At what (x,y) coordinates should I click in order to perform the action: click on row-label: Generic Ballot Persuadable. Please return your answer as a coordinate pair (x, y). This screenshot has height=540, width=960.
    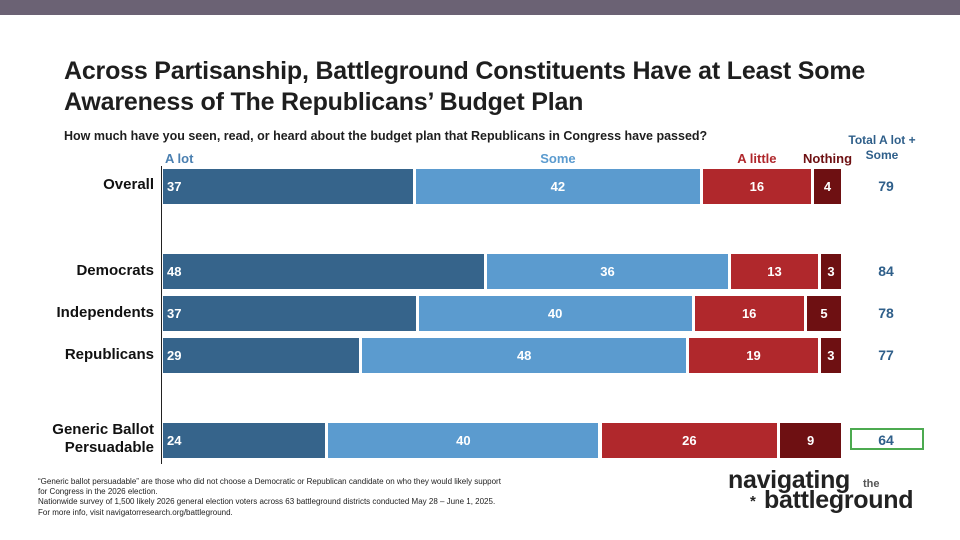
    Looking at the image, I should click on (103, 438).